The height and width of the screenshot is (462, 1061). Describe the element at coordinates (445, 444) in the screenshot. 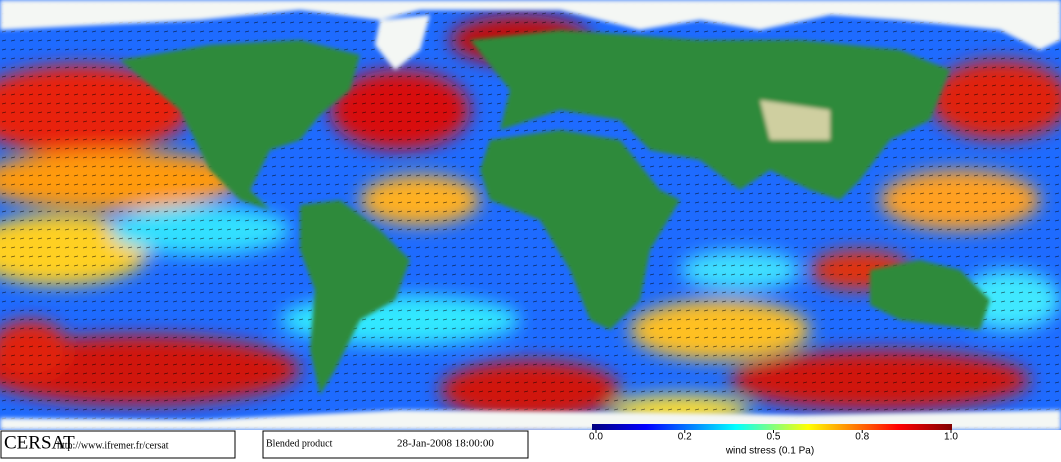

I see `product-date: 28-Jan-2008 18:00:00` at that location.